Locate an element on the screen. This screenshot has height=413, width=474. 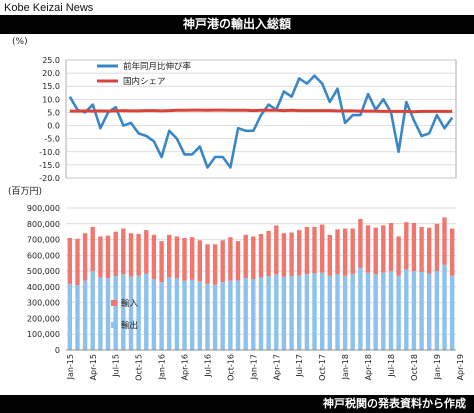
x-tick-label: Jan-19 is located at coordinates (437, 367).